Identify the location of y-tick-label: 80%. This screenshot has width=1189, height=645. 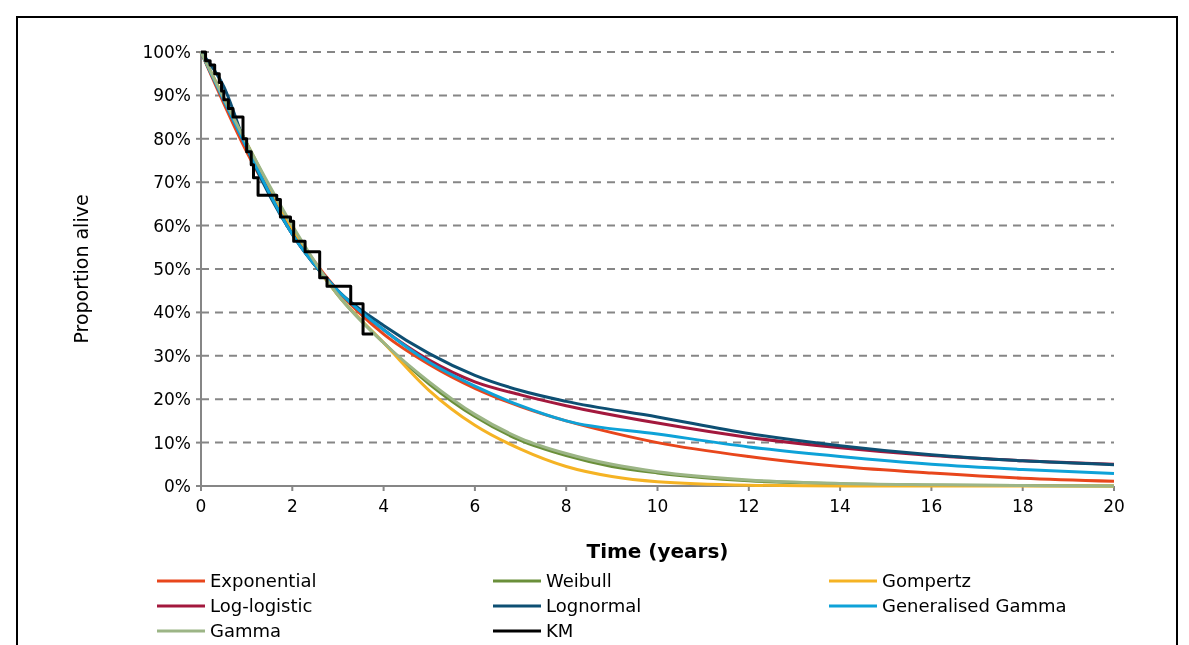
(172, 138).